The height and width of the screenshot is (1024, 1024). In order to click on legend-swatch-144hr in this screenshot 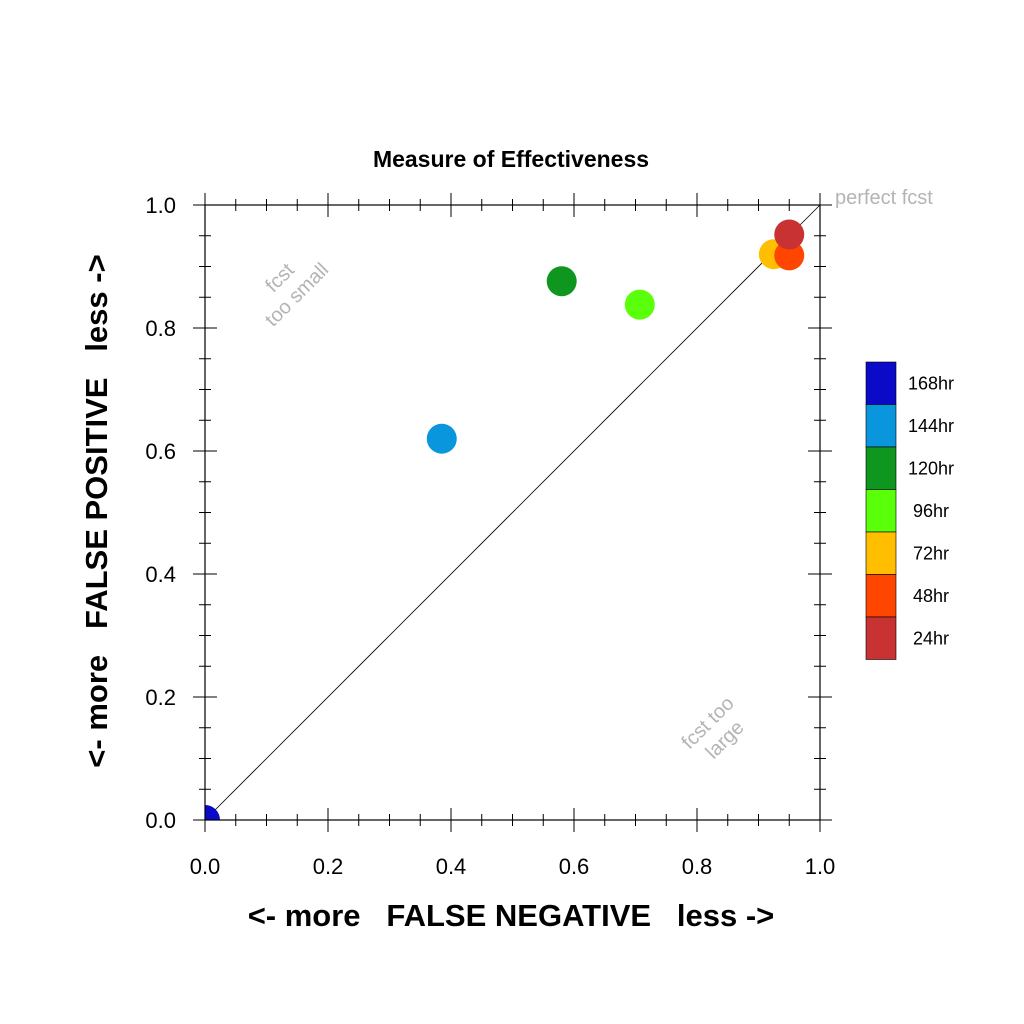, I will do `click(881, 426)`.